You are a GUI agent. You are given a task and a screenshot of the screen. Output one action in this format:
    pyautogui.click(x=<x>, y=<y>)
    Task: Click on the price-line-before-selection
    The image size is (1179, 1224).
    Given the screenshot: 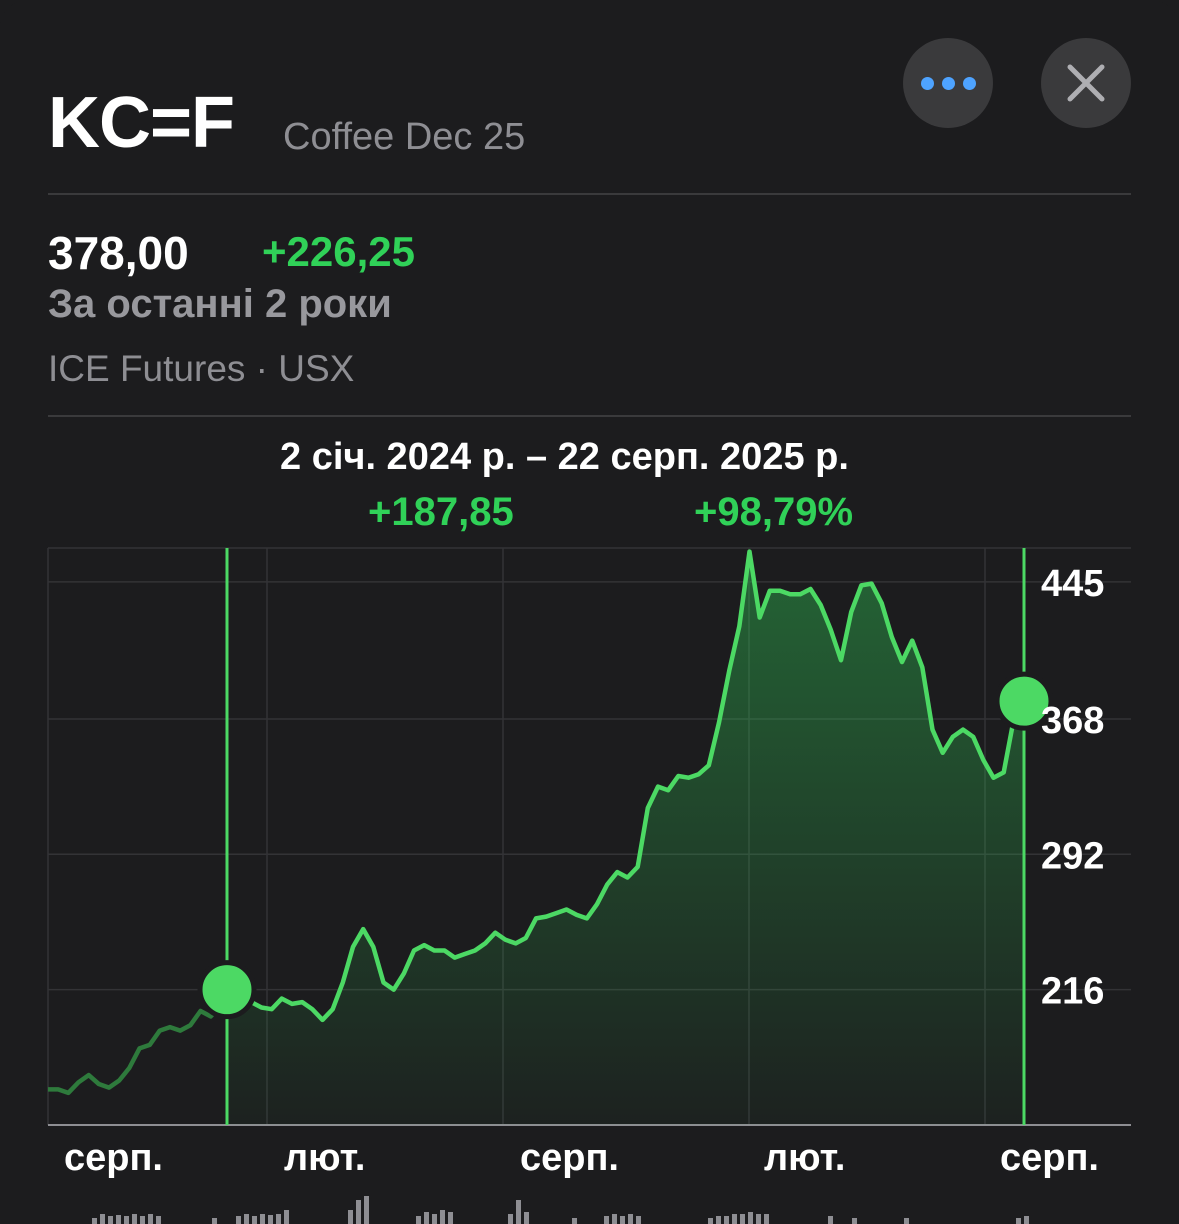 What is the action you would take?
    pyautogui.click(x=140, y=1045)
    